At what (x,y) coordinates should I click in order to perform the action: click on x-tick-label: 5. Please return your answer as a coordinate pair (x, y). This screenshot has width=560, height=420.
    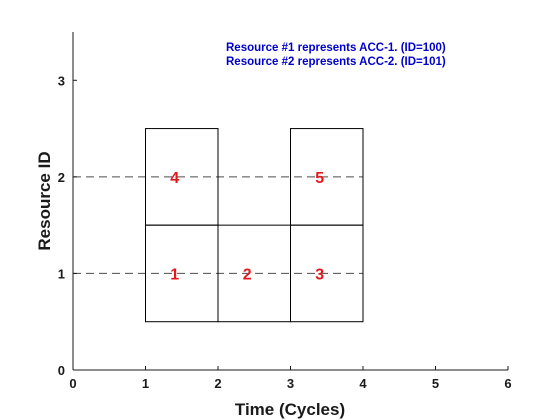
    Looking at the image, I should click on (435, 383).